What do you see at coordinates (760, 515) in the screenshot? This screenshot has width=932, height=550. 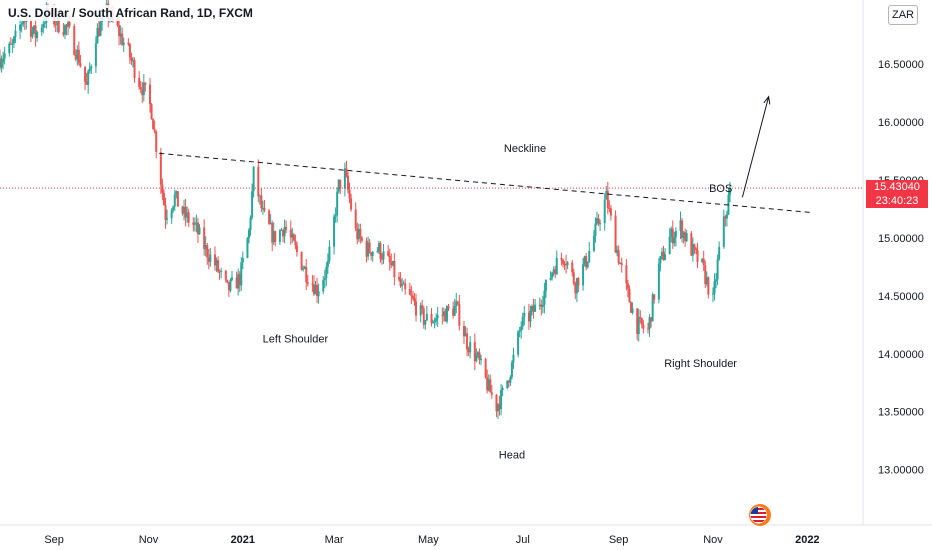 I see `us-flag-icon` at bounding box center [760, 515].